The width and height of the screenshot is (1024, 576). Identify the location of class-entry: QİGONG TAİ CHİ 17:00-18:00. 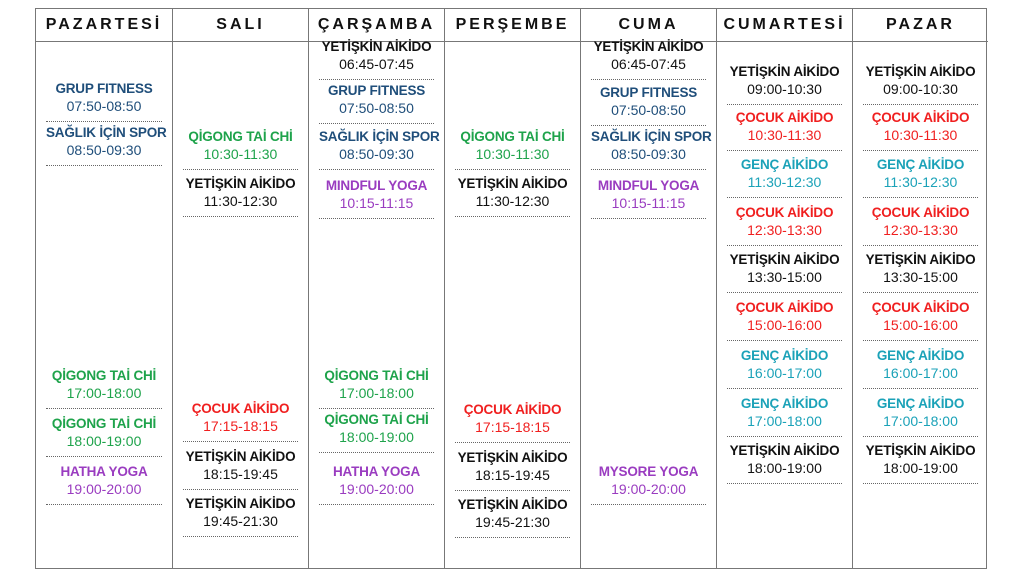
(376, 388).